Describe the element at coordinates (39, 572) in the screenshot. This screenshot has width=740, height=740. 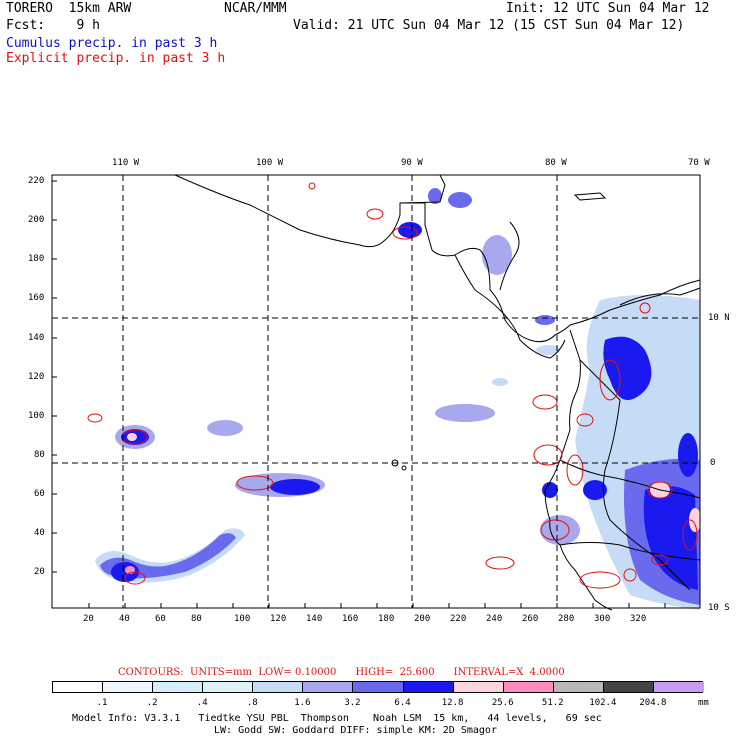
I see `y-tick-label: 20` at that location.